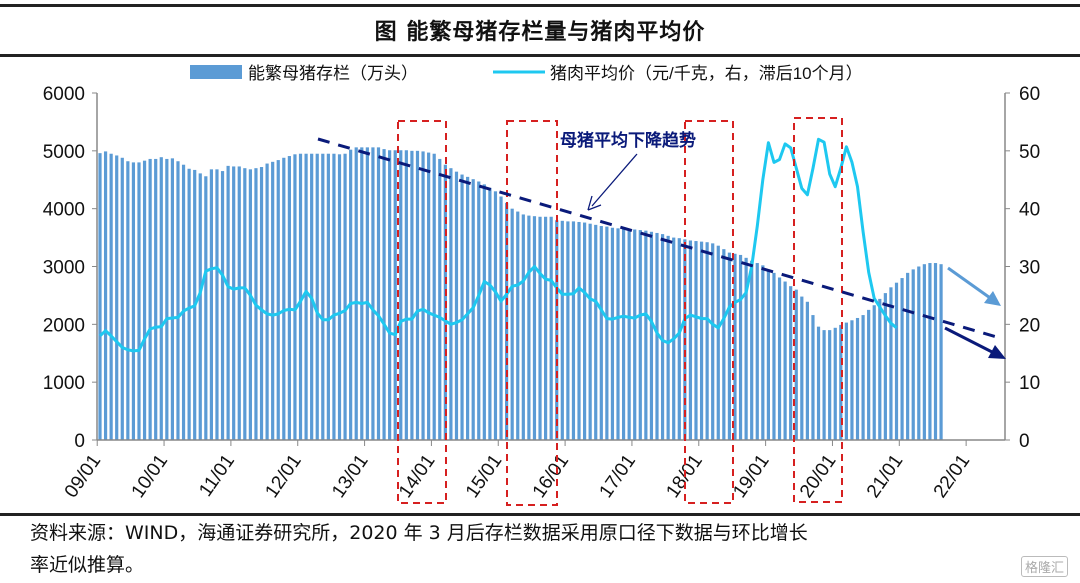 This screenshot has height=583, width=1080. I want to click on top-rule, so click(540, 5).